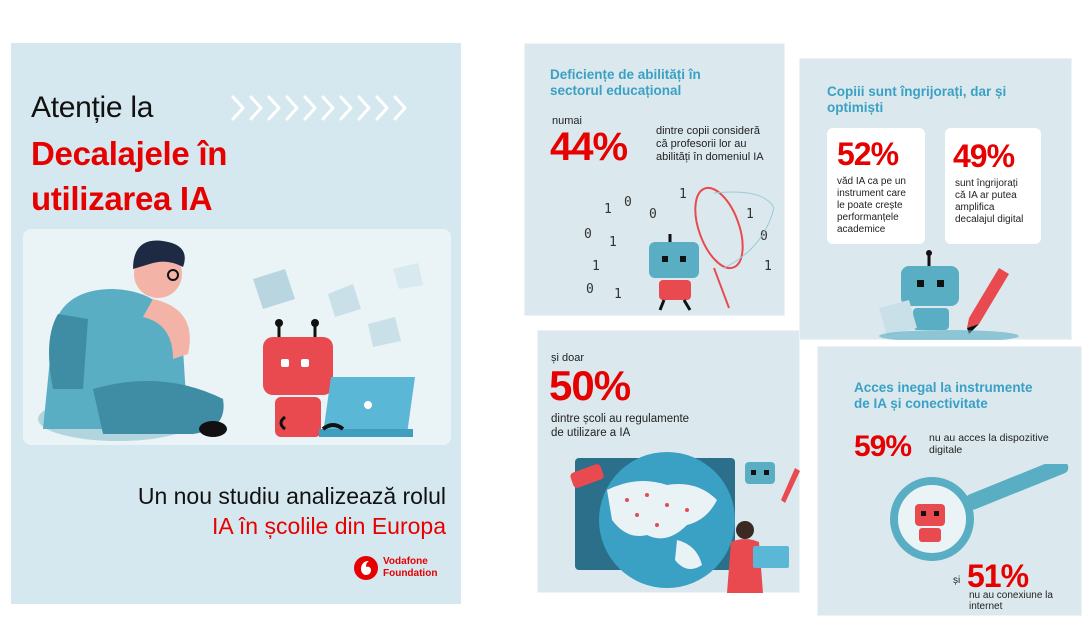  What do you see at coordinates (975, 207) in the screenshot?
I see `stat-card-49-line3: amplifica` at bounding box center [975, 207].